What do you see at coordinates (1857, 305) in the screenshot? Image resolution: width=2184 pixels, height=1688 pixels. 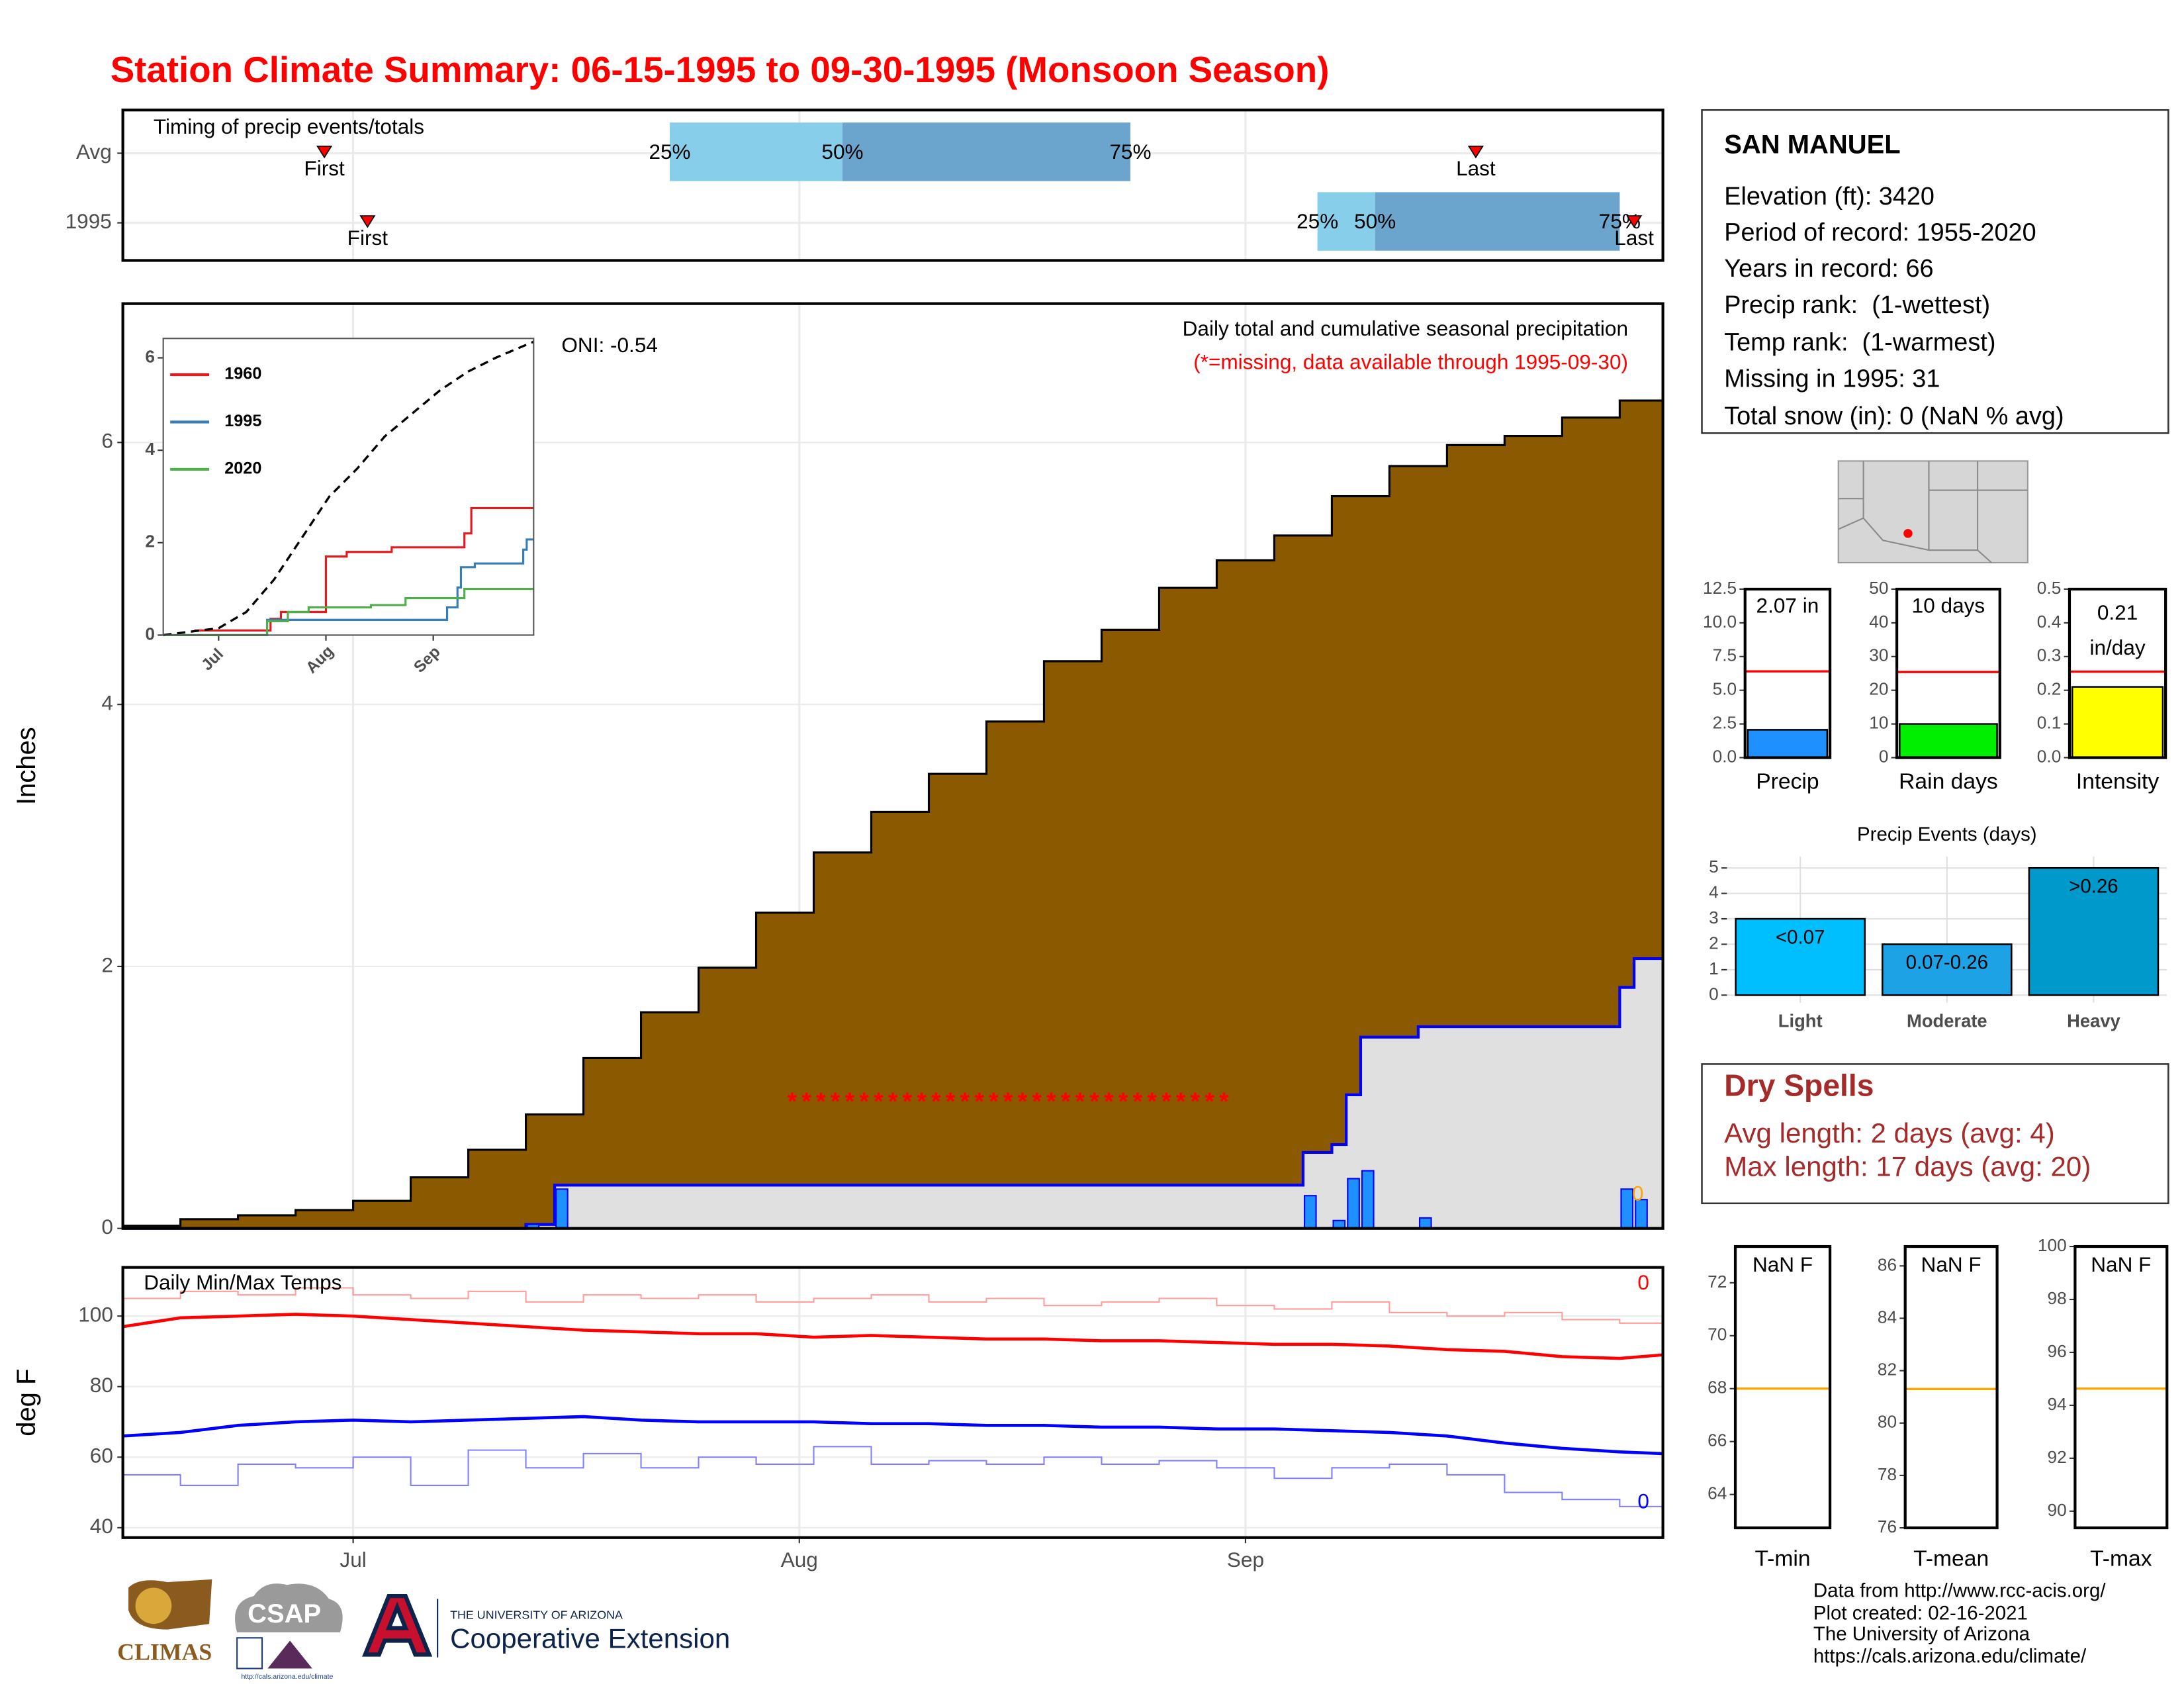 I see `station-line: Precip rank: (1-wettest)` at bounding box center [1857, 305].